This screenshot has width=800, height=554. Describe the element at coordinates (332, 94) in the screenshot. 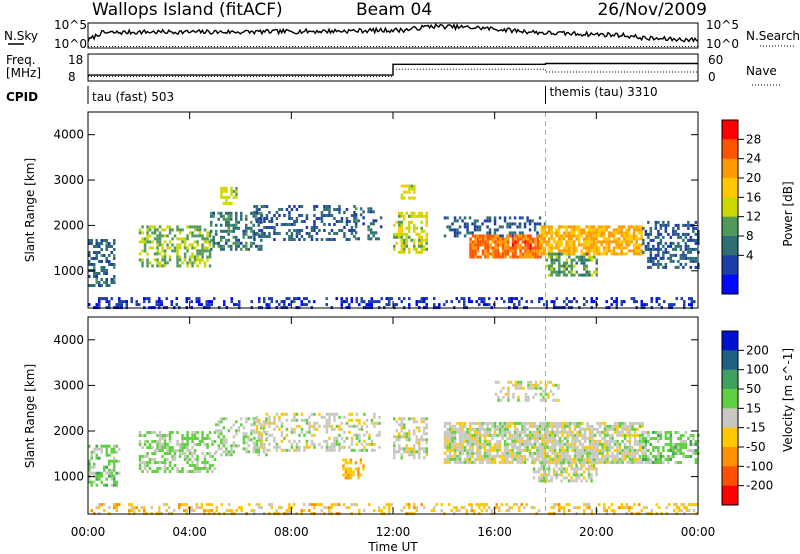

I see `cpid-panel: CPID tau (fast) 503 themis (tau) 3310` at that location.